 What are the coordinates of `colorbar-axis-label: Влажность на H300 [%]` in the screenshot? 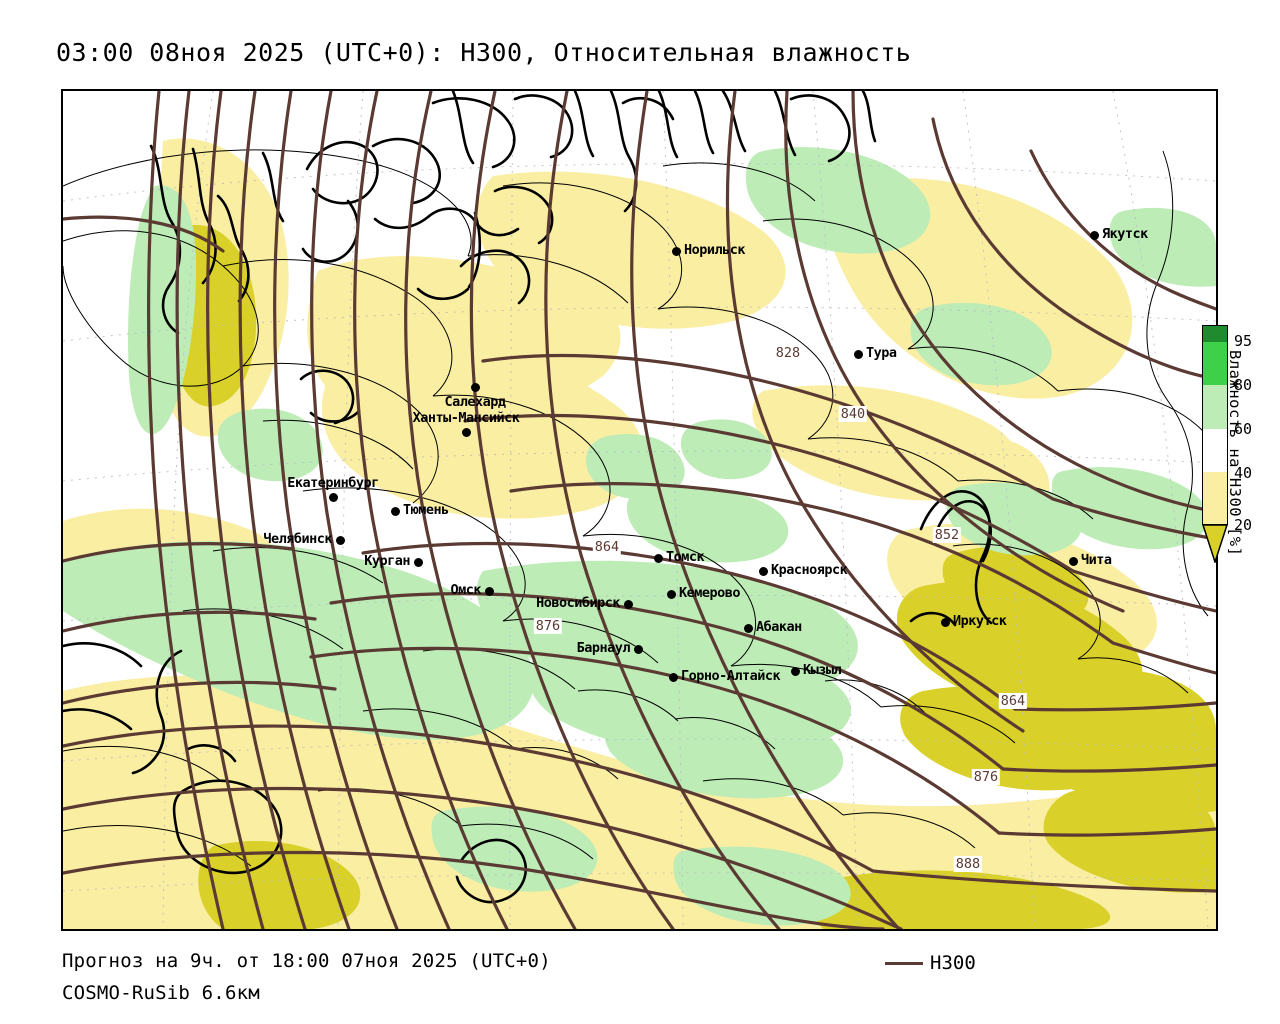 It's located at (1235, 453).